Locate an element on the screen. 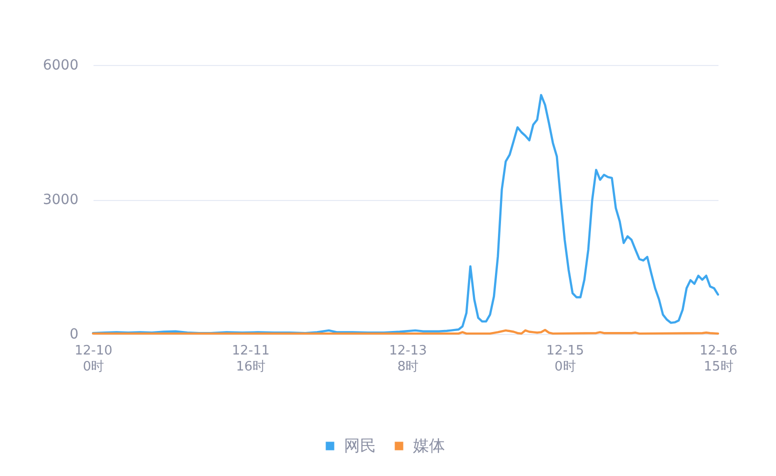  x-tick-label: 12-15 0时 is located at coordinates (565, 359).